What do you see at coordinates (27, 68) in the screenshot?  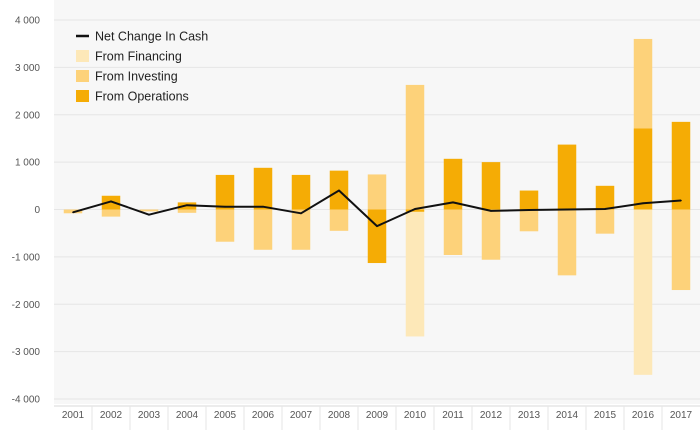 I see `y-tick-label: 3 000` at bounding box center [27, 68].